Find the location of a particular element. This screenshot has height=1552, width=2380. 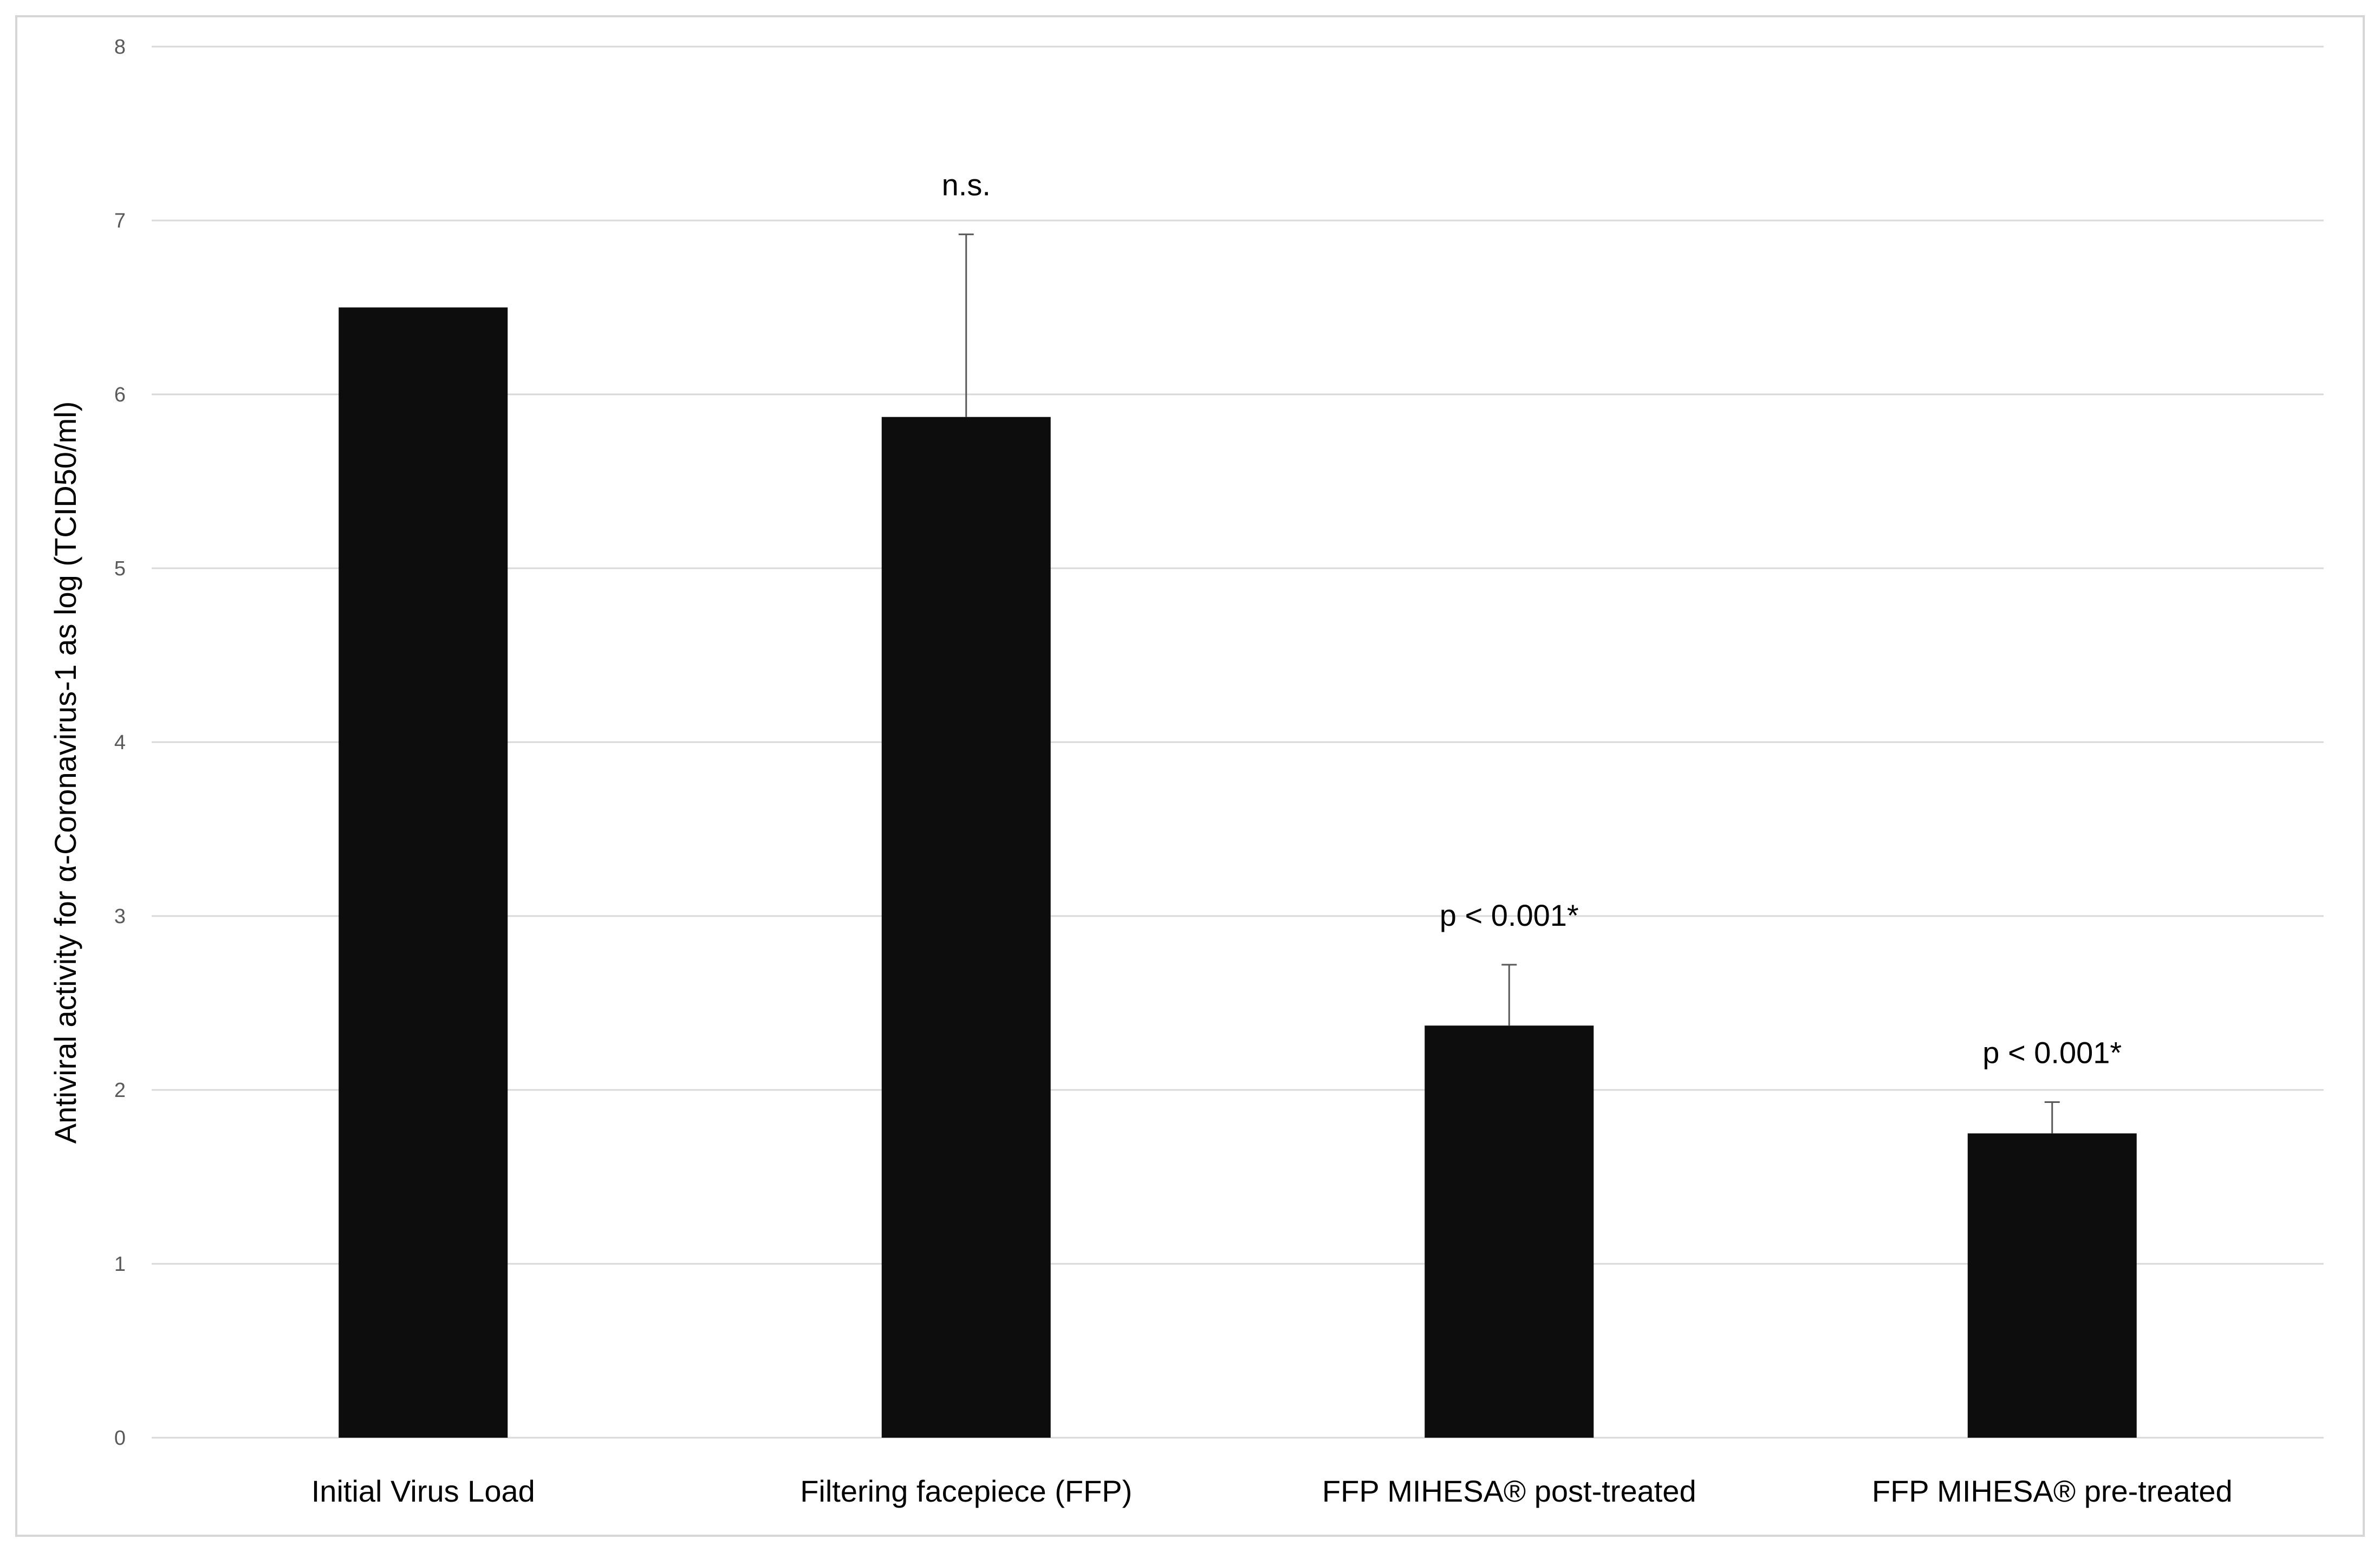

y-axis-ticks: 0 1 2 3 4 5 6 7 8 is located at coordinates (120, 743).